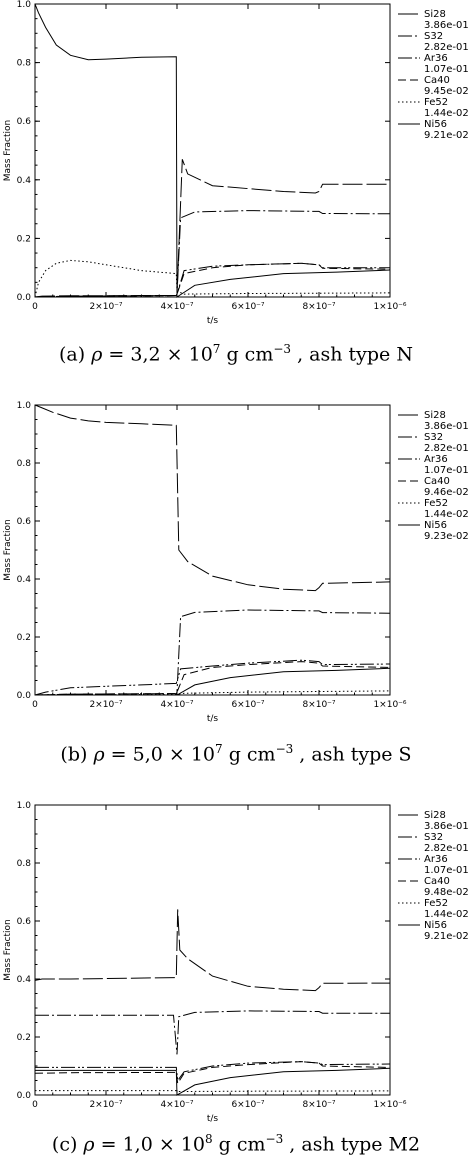  Describe the element at coordinates (446, 892) in the screenshot. I see `legend-value-ca40: 9.48e-02` at that location.